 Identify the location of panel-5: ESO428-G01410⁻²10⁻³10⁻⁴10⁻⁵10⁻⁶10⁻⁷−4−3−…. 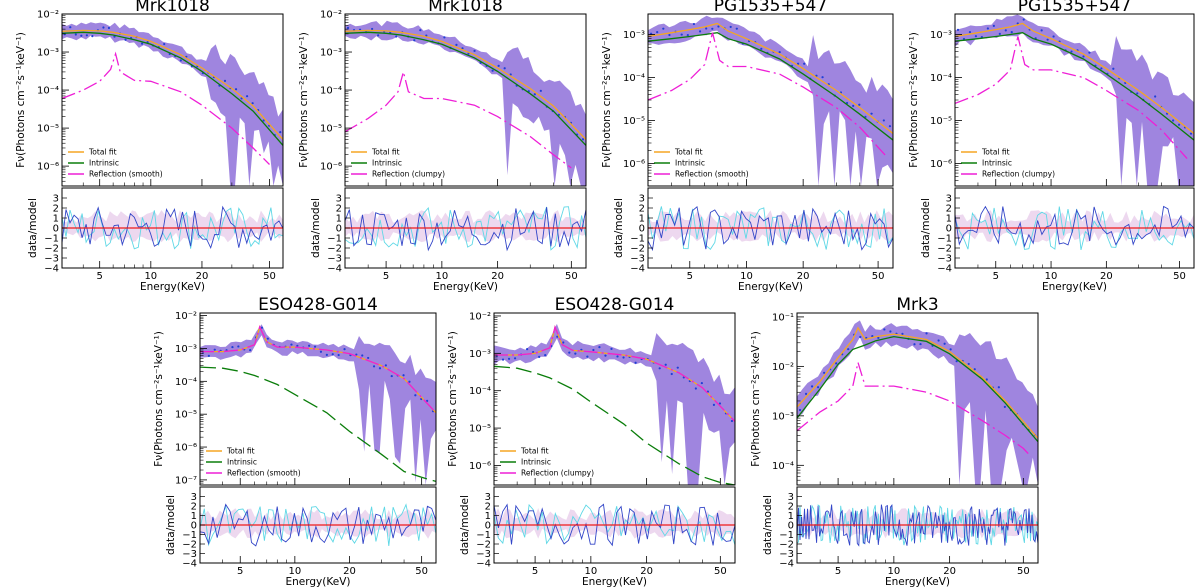
(295, 441).